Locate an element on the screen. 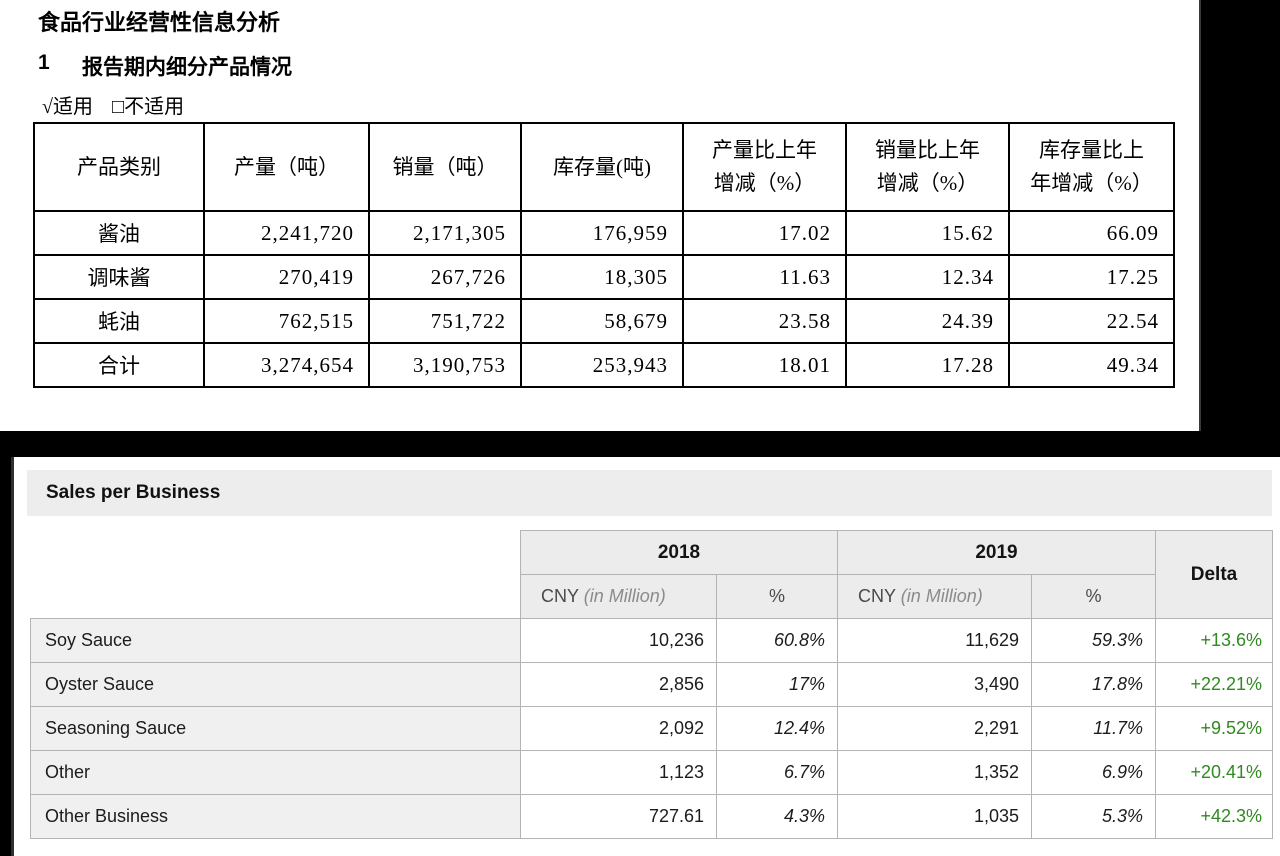 The image size is (1280, 856). cell-cny-2019: 2,291 is located at coordinates (934, 728).